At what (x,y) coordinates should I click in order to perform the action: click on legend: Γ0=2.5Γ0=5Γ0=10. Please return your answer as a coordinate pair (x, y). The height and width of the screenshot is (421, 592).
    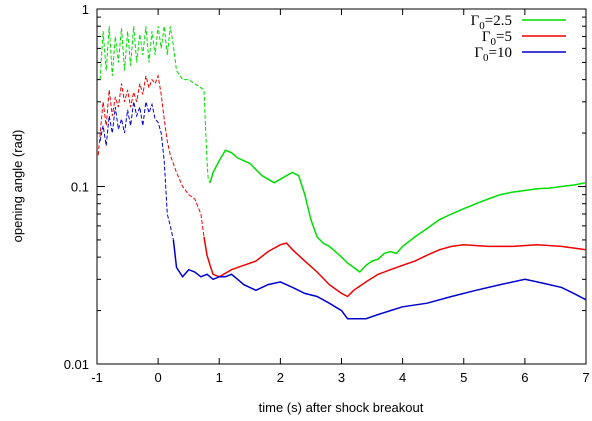
    Looking at the image, I should click on (518, 38).